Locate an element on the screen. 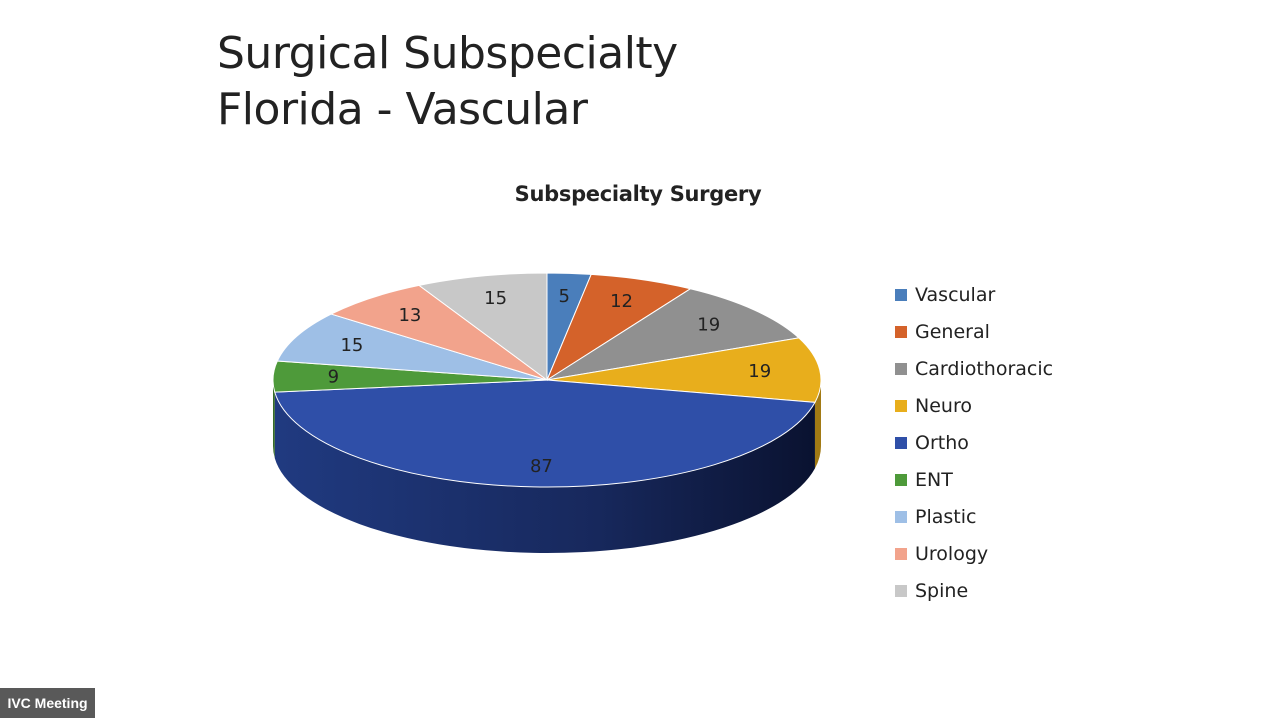 Image resolution: width=1280 pixels, height=720 pixels. data-label-general: 12 is located at coordinates (621, 301).